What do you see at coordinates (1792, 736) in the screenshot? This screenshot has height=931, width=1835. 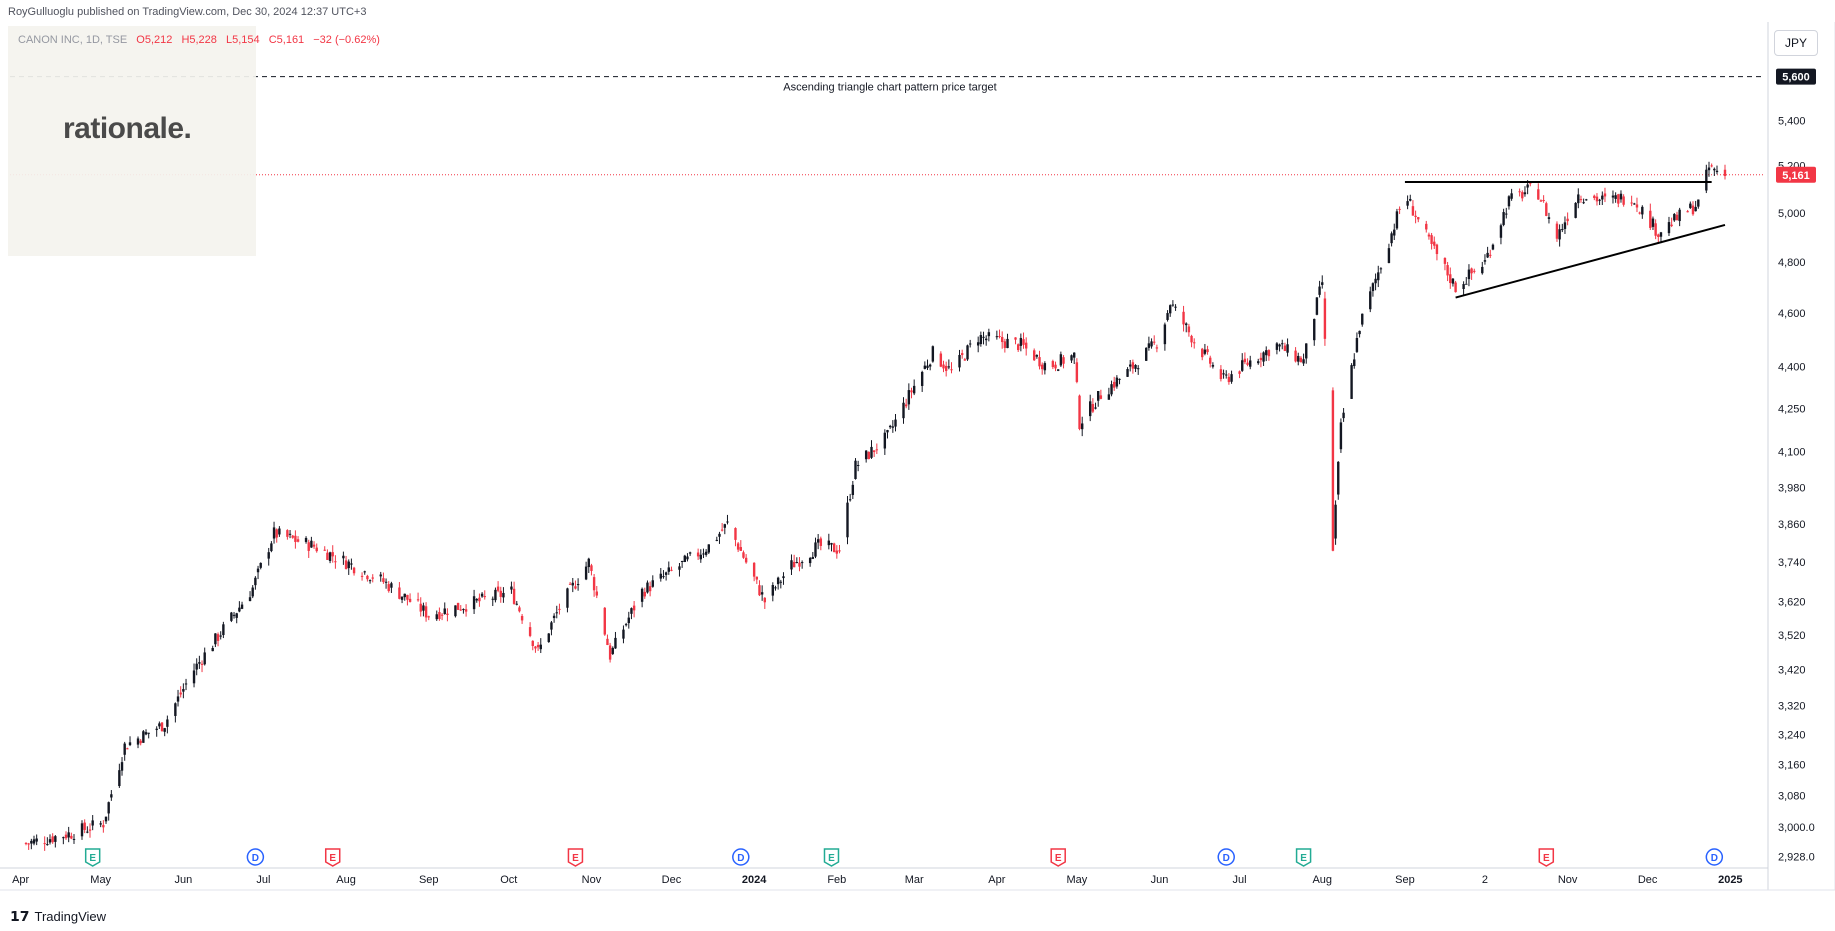 I see `y-tick-label: 3,240` at bounding box center [1792, 736].